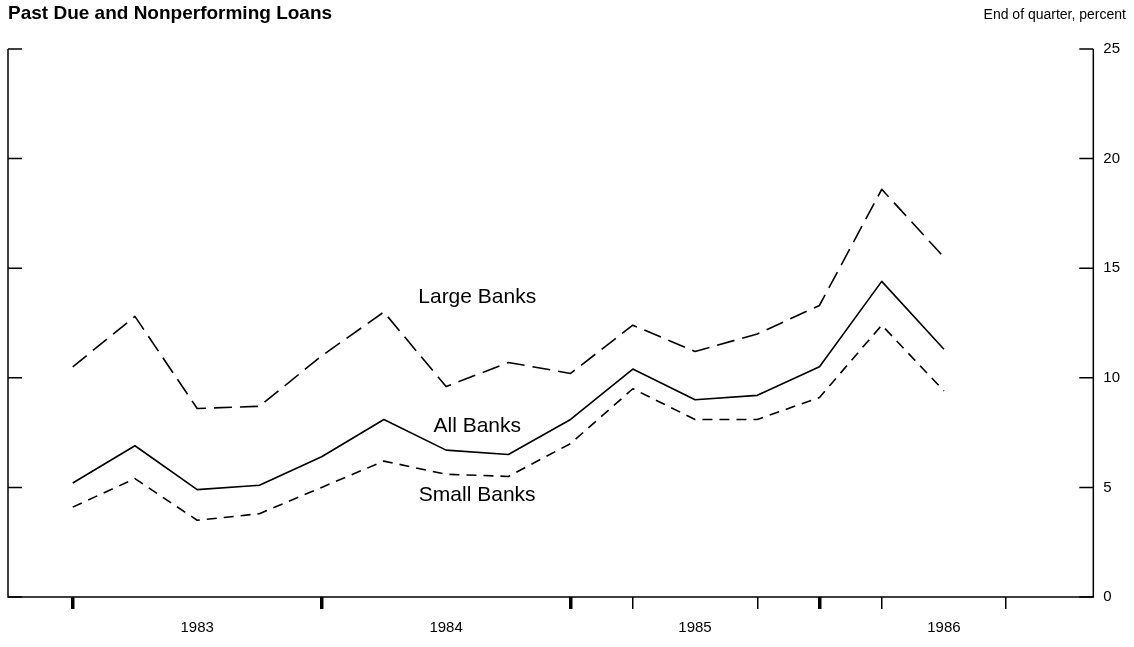 This screenshot has height=647, width=1134. What do you see at coordinates (170, 13) in the screenshot?
I see `chart-title: Past Due and Nonperforming Loans` at bounding box center [170, 13].